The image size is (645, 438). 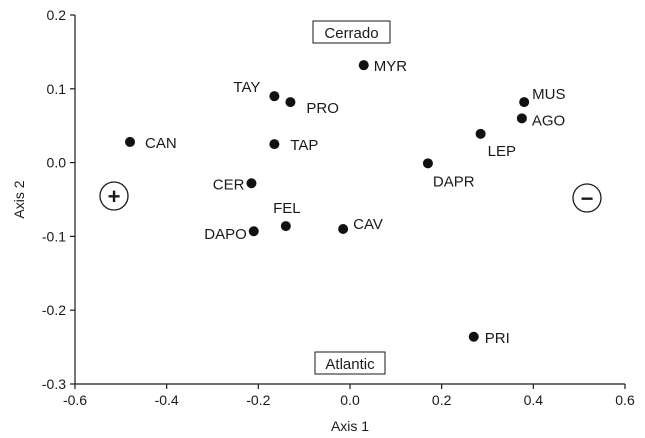 I want to click on point-tay, so click(x=274, y=96).